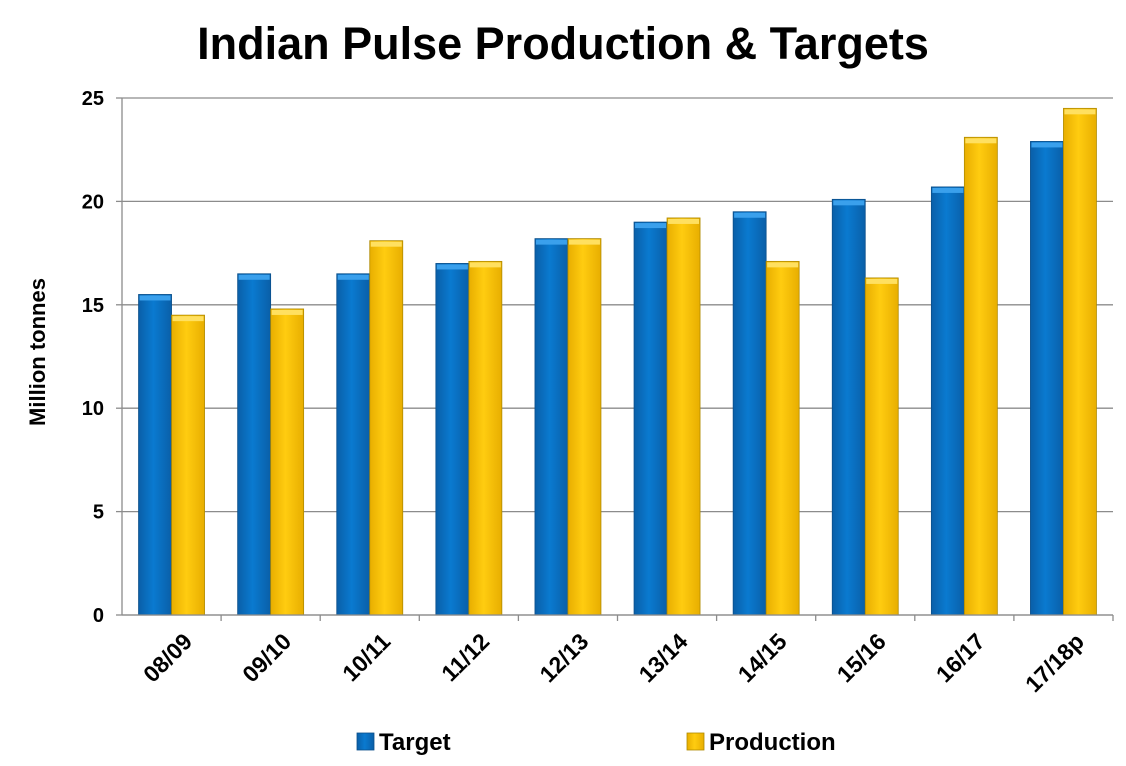 The width and height of the screenshot is (1126, 766). What do you see at coordinates (861, 657) in the screenshot?
I see `x-tick-label: 15/16` at bounding box center [861, 657].